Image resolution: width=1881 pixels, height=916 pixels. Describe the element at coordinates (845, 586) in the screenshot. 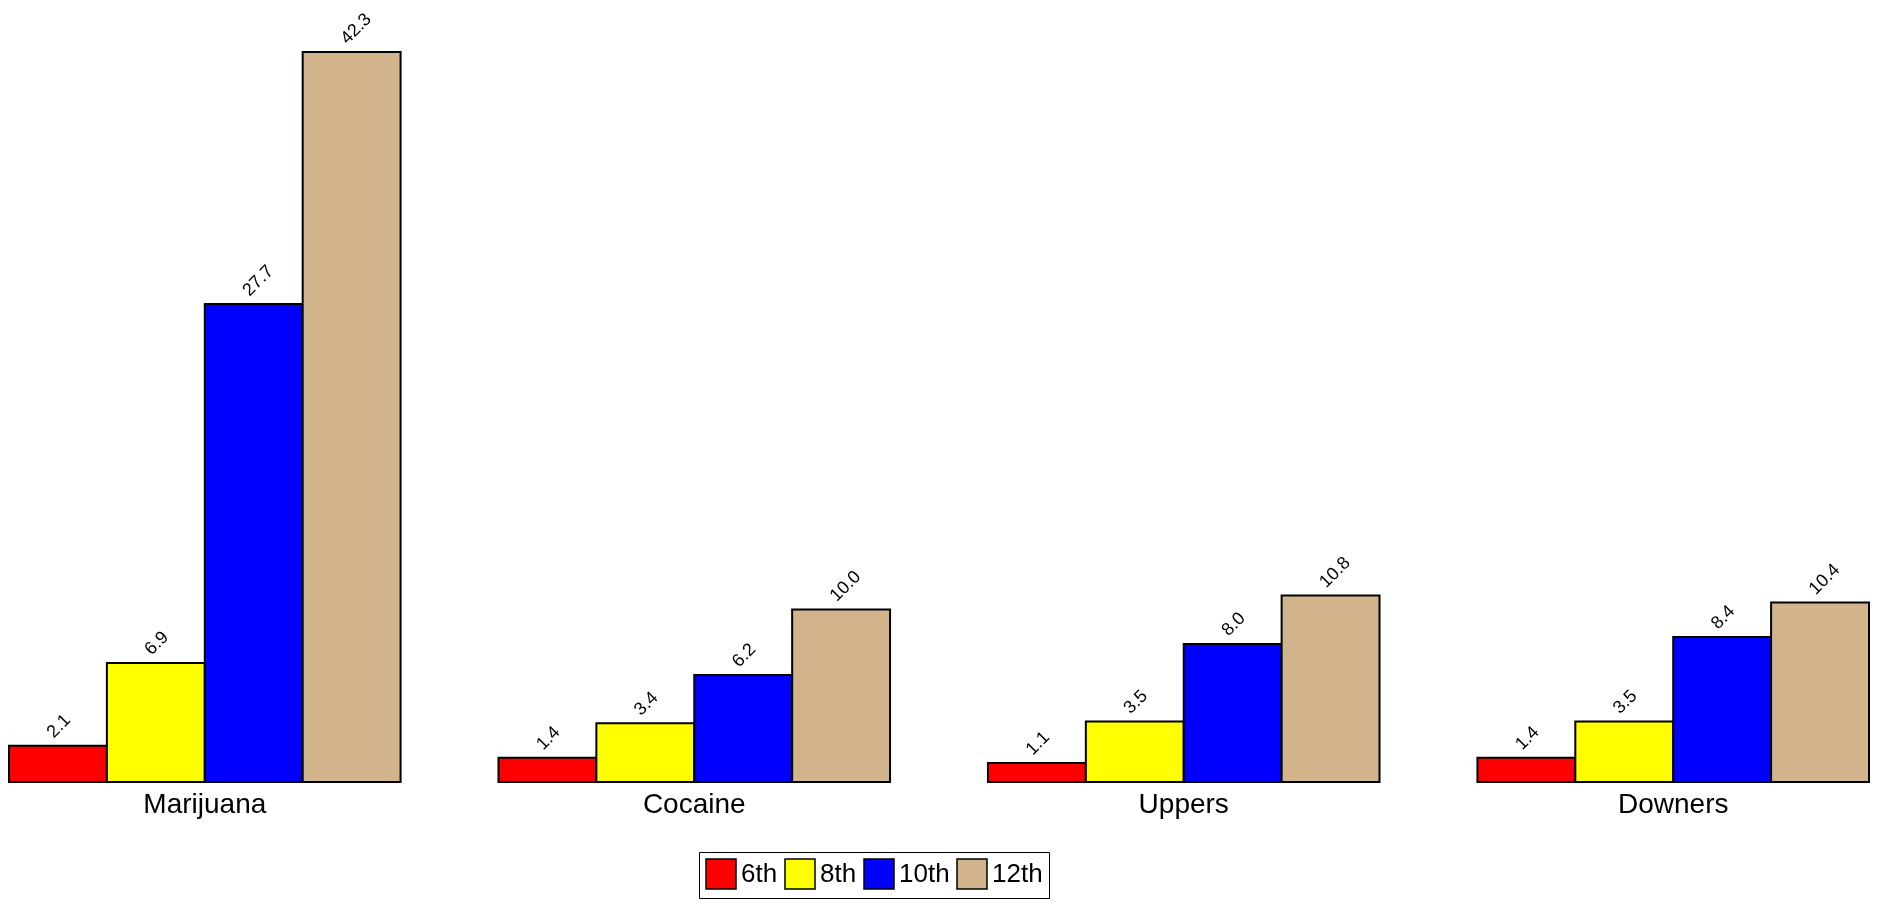

I see `data-label: 10.0` at that location.